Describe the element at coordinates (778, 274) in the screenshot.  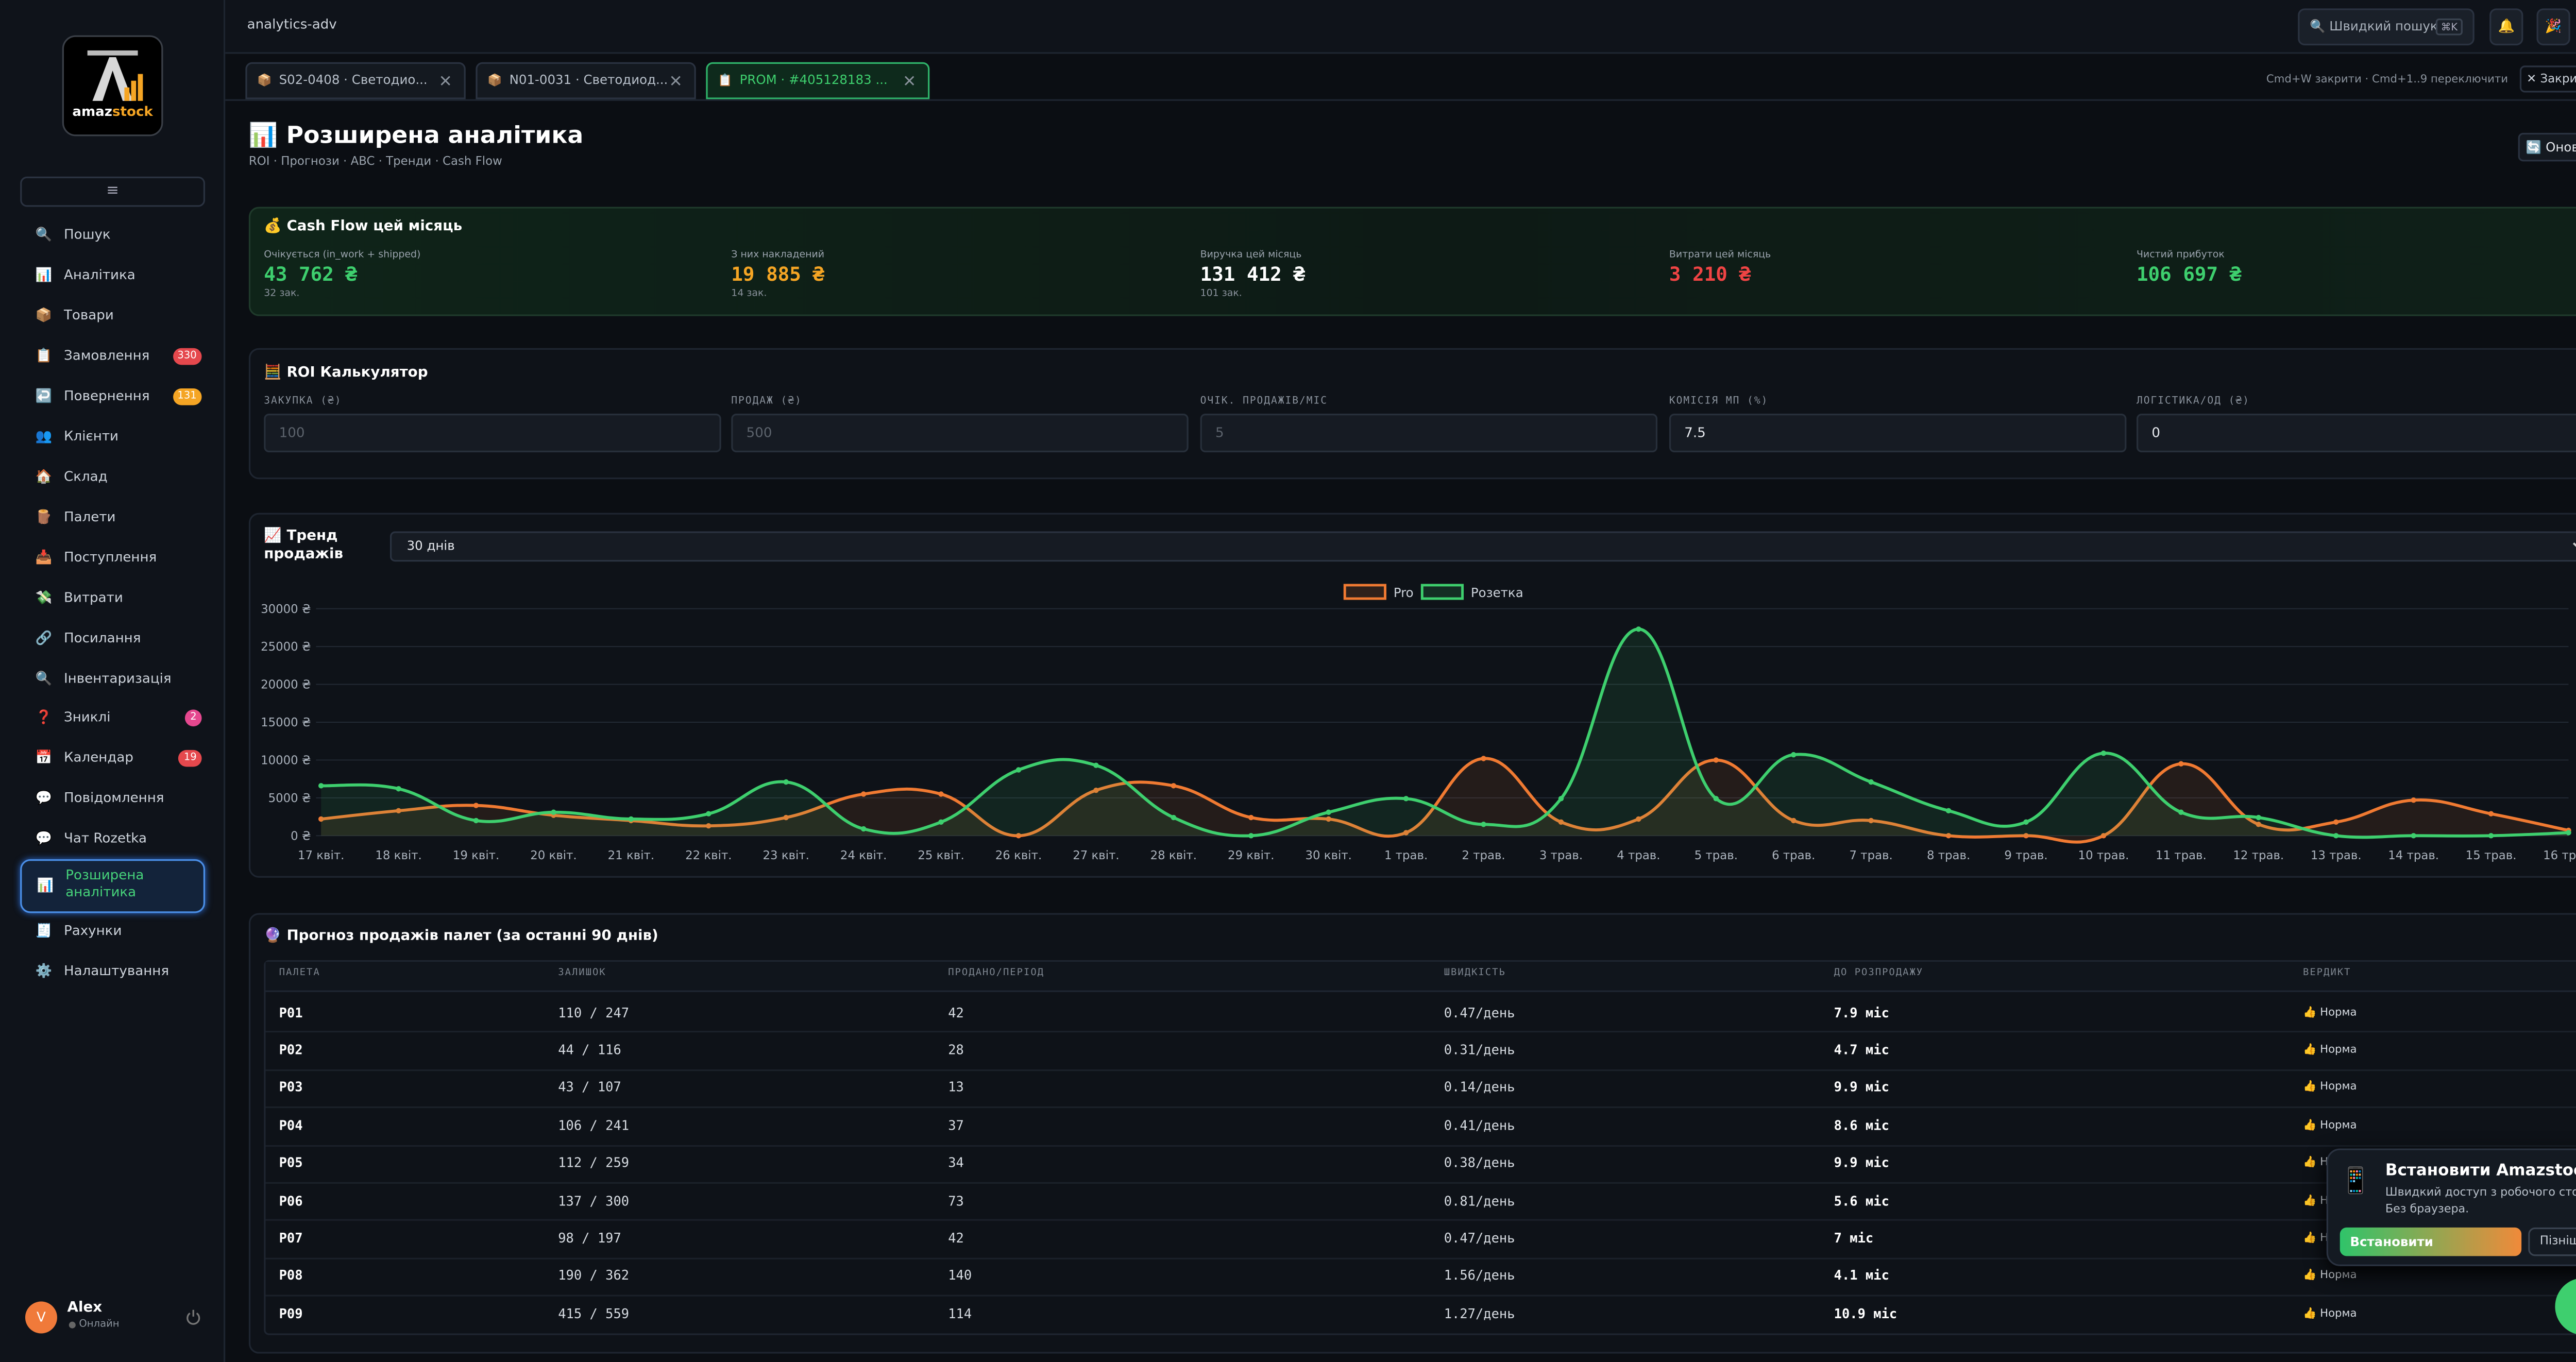
I see `metric-value: 19 885 ₴` at that location.